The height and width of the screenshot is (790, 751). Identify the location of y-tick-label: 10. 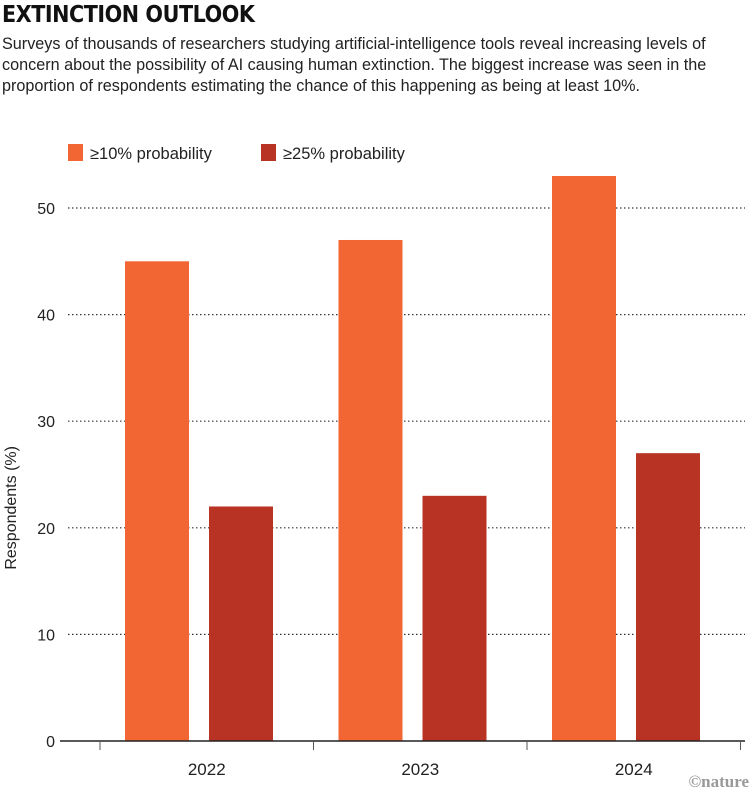
(46, 635).